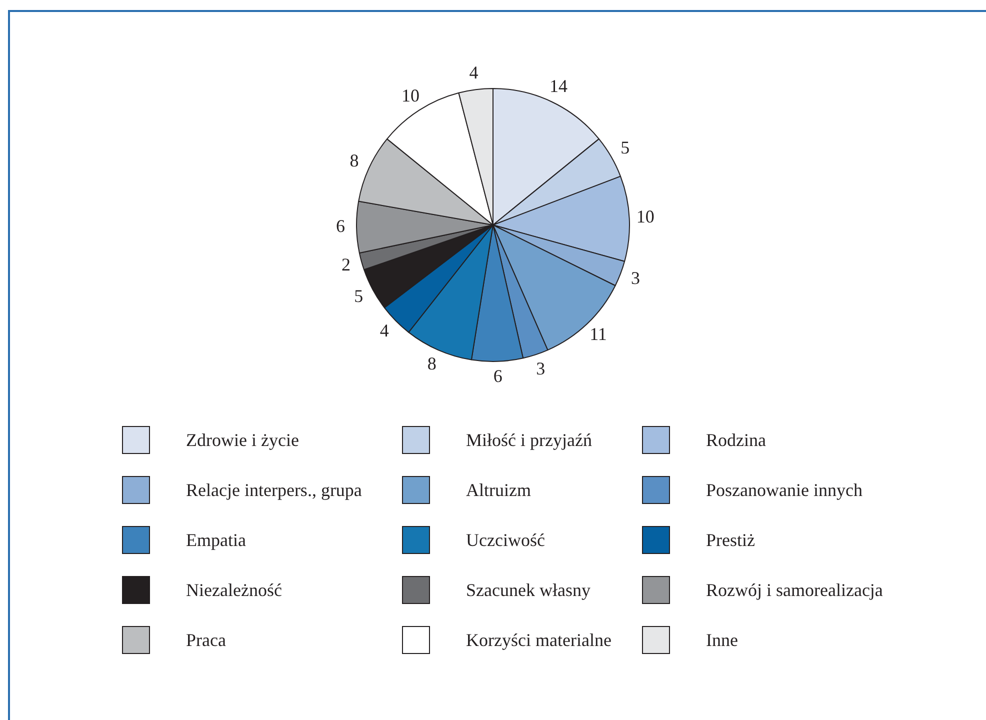 This screenshot has width=986, height=720. What do you see at coordinates (598, 334) in the screenshot?
I see `data-label: 11` at bounding box center [598, 334].